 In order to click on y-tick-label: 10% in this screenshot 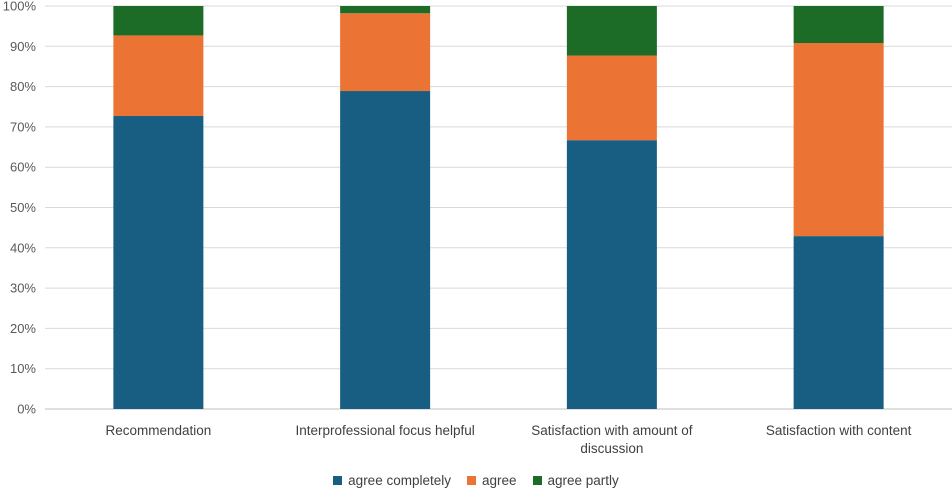, I will do `click(23, 368)`.